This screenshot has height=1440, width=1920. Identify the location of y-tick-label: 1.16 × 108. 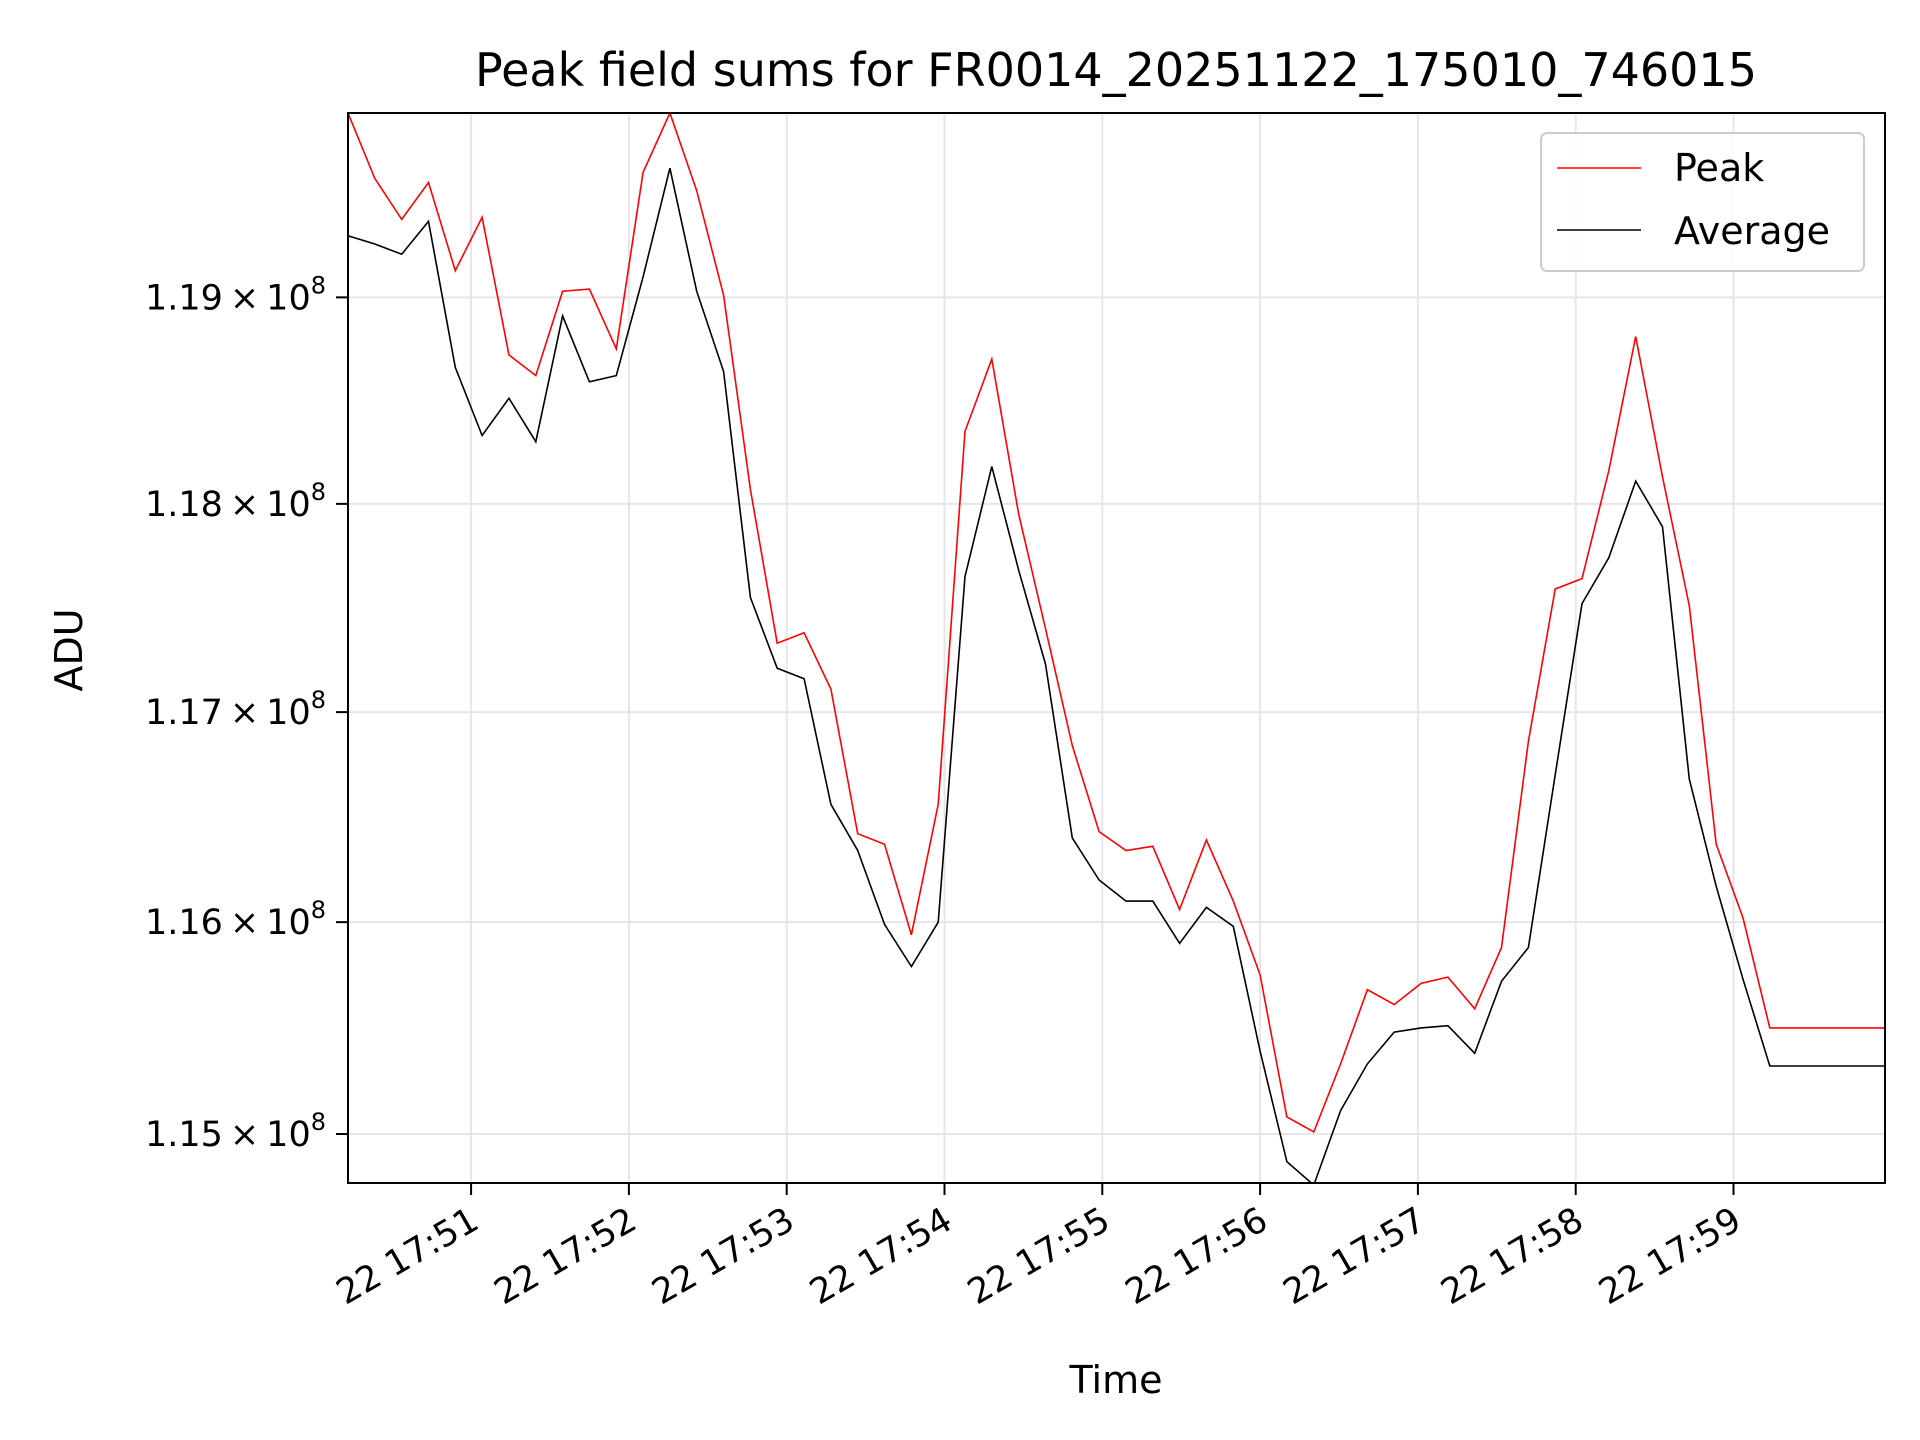
(235, 919).